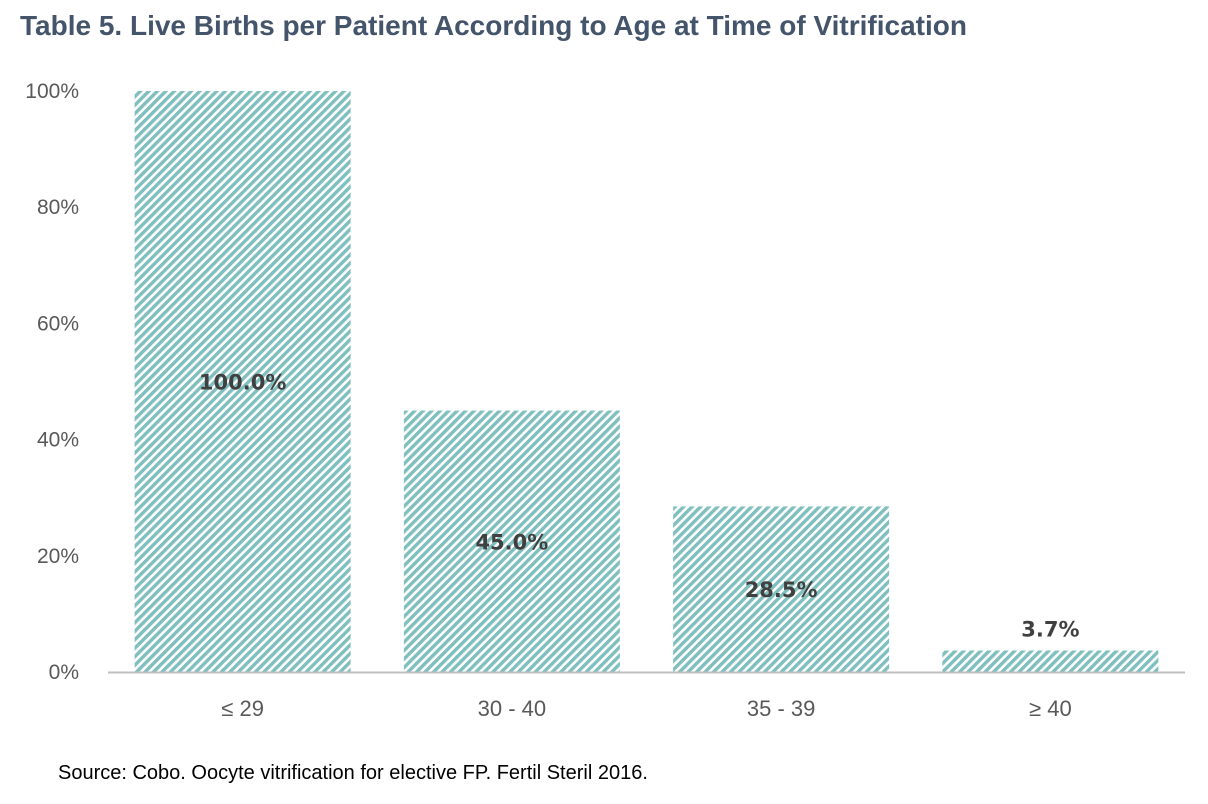 This screenshot has height=804, width=1208. I want to click on x-category-label: 30 - 40, so click(512, 708).